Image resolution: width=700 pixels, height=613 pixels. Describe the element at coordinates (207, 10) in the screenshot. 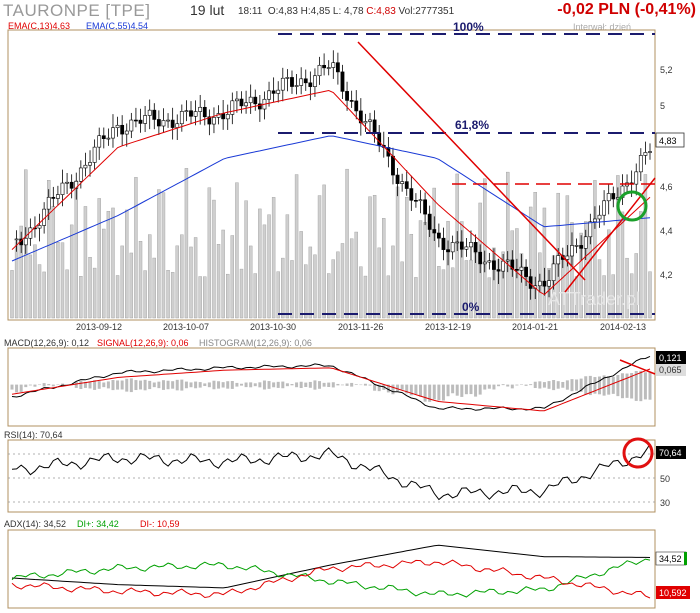

I see `quote-date: 19 lut` at that location.